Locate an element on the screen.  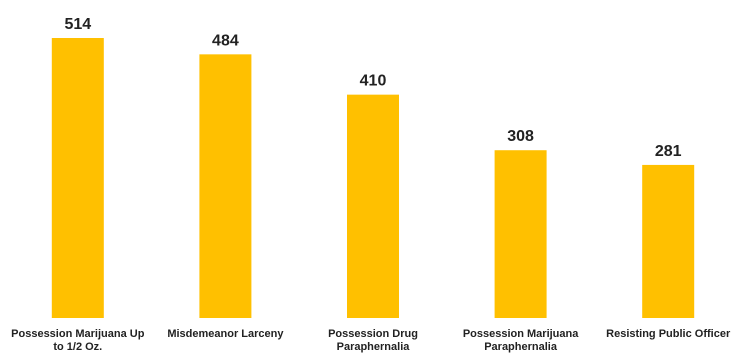
x-tick-label: Possession Marijuana Paraphernalia is located at coordinates (520, 340).